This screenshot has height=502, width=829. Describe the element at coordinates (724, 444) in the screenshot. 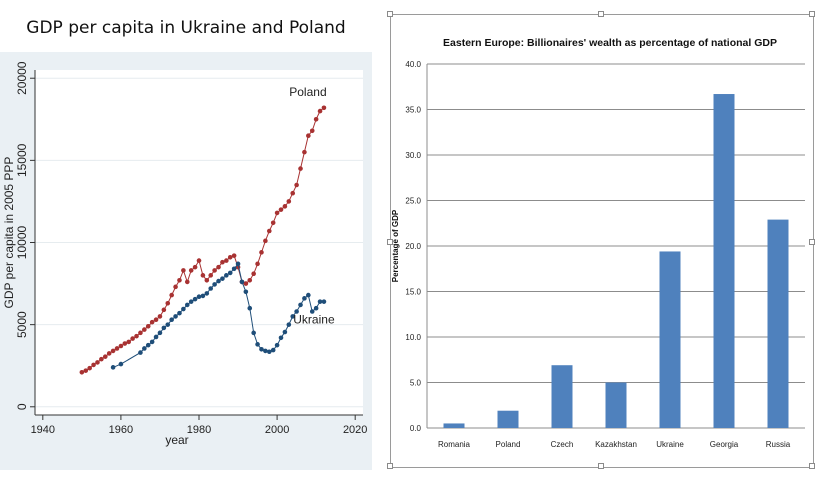

I see `x-tick-label: Georgia` at that location.